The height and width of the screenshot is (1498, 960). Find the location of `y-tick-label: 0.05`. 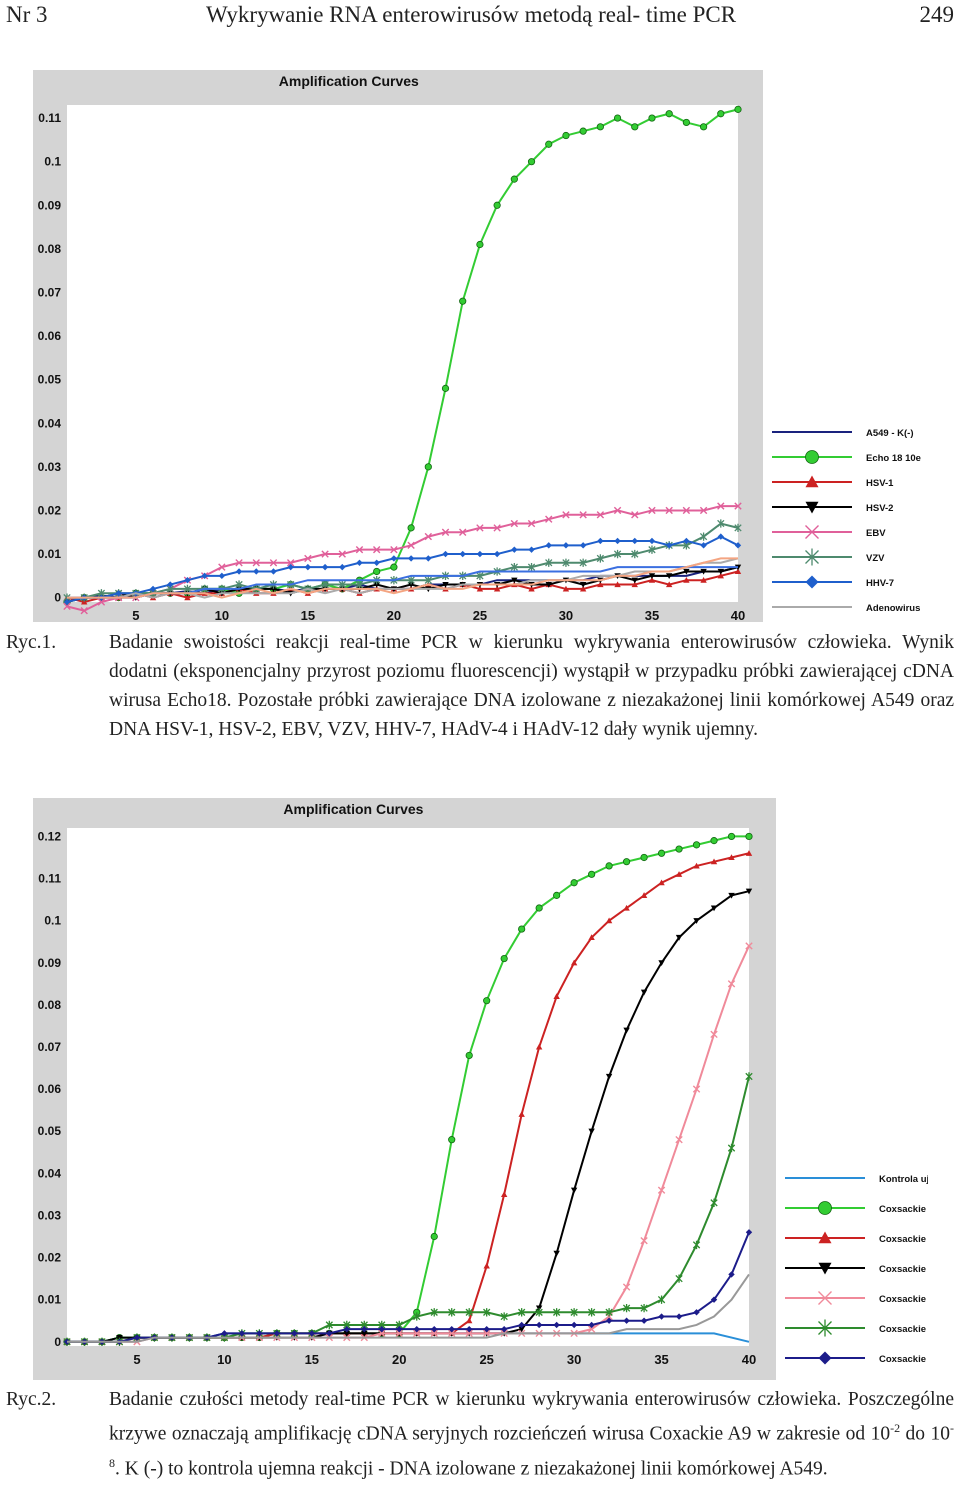

y-tick-label: 0.05 is located at coordinates (50, 380).